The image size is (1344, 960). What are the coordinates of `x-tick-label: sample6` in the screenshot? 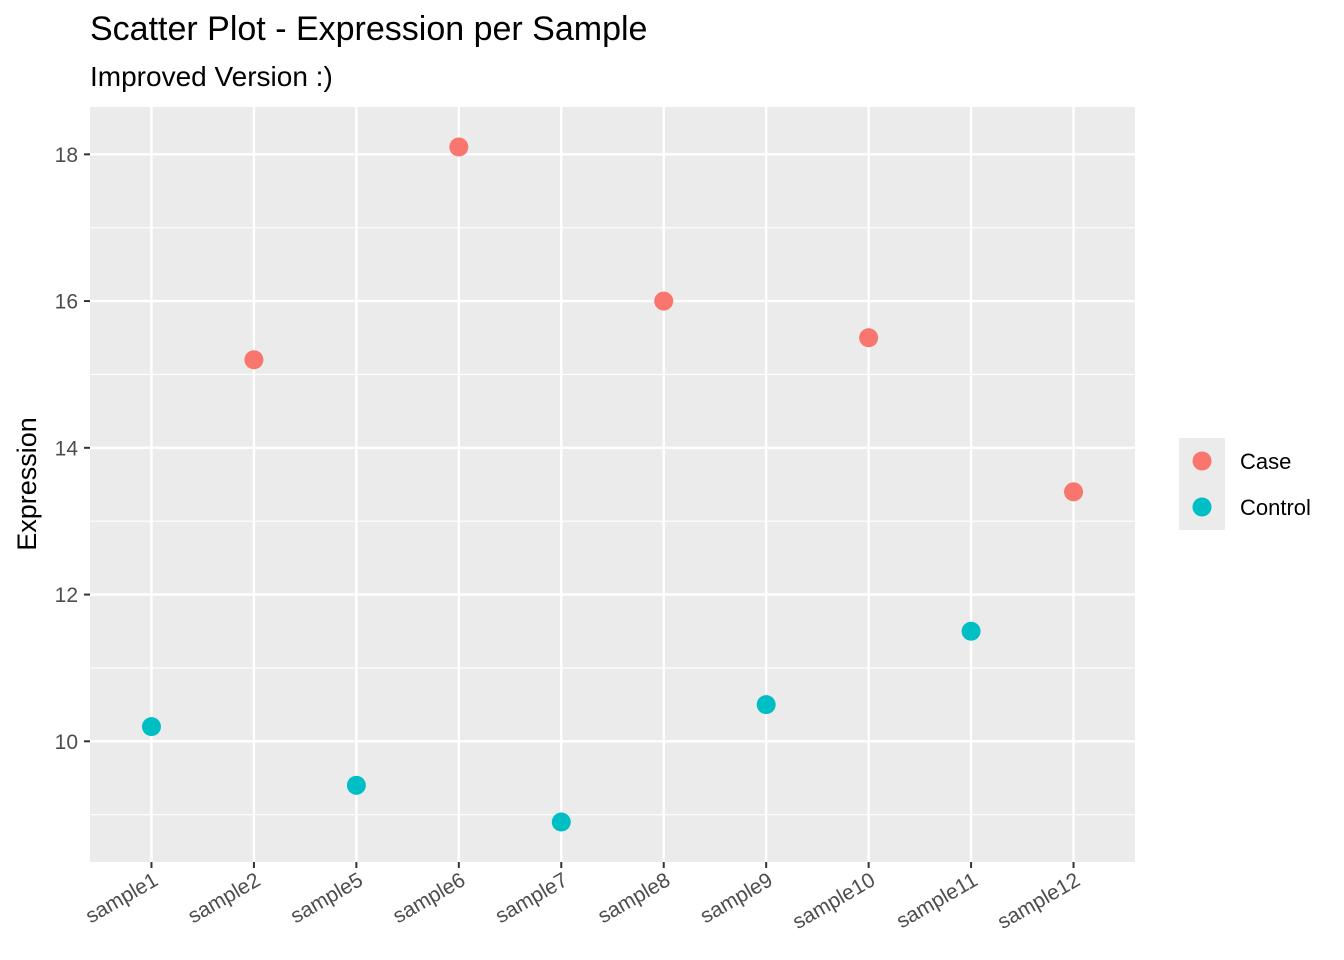 It's located at (429, 898).